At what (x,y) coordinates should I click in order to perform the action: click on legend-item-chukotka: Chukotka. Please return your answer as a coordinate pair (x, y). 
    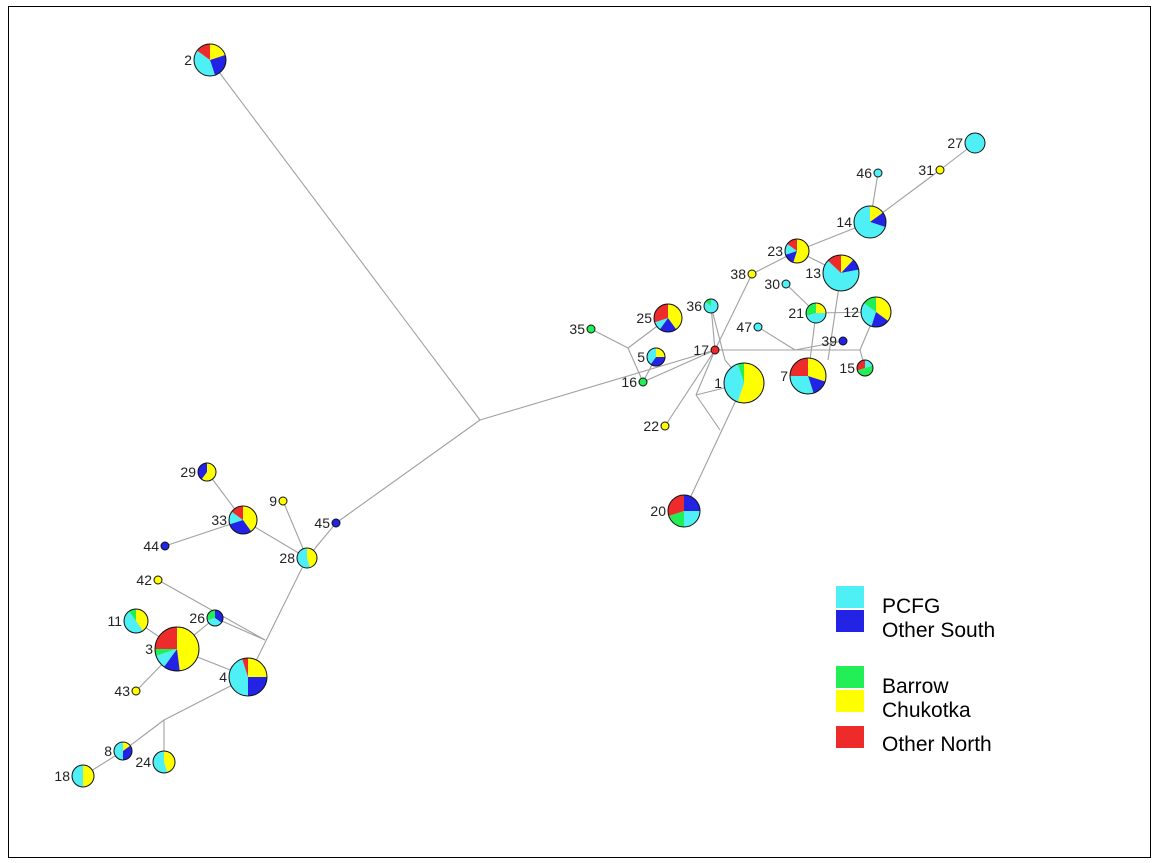
    Looking at the image, I should click on (903, 707).